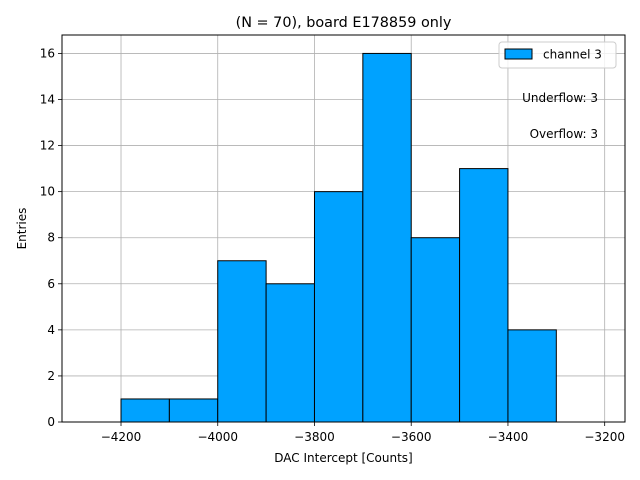  I want to click on y-tick-label: 8, so click(51, 238).